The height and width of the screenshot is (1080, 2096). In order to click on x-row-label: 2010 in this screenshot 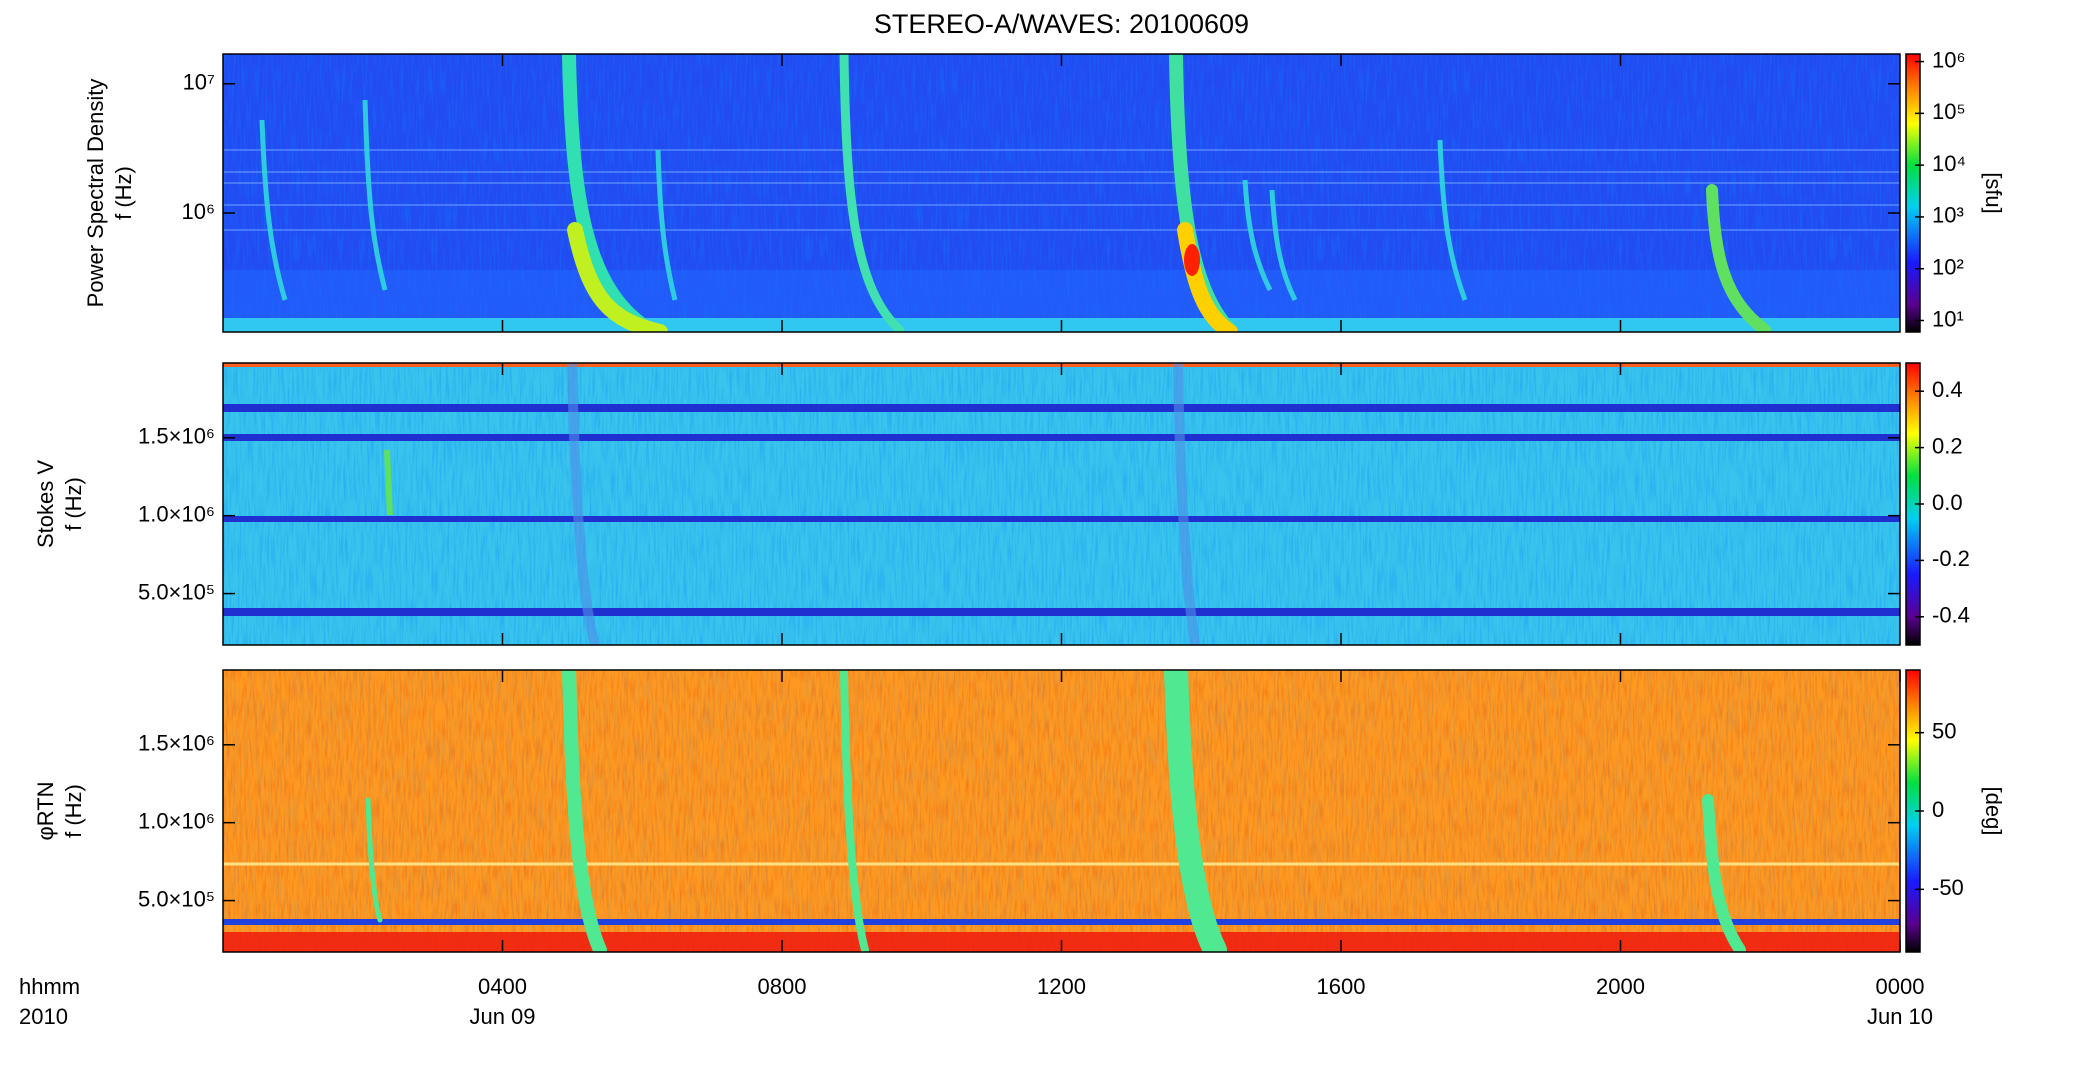, I will do `click(43, 1016)`.